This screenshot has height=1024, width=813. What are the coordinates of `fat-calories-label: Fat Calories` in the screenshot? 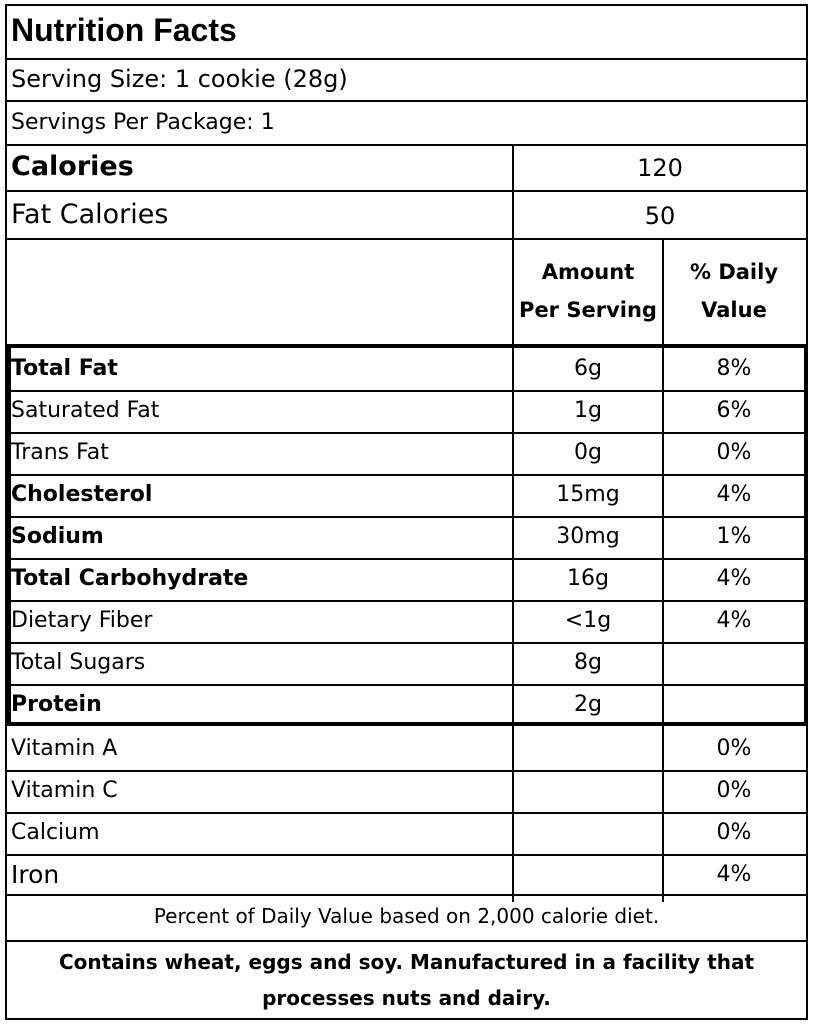 It's located at (90, 214).